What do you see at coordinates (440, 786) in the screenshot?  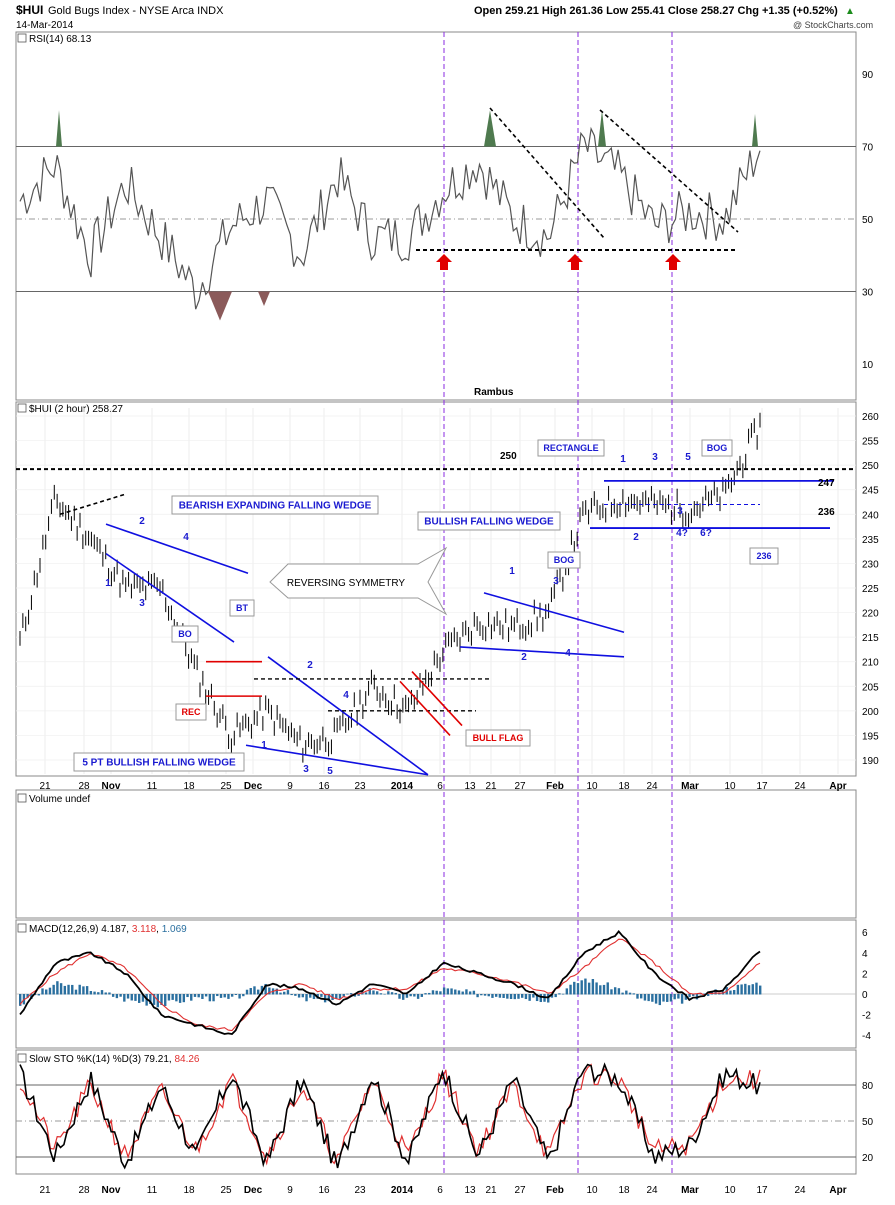 I see `x-label-price-11: 6` at bounding box center [440, 786].